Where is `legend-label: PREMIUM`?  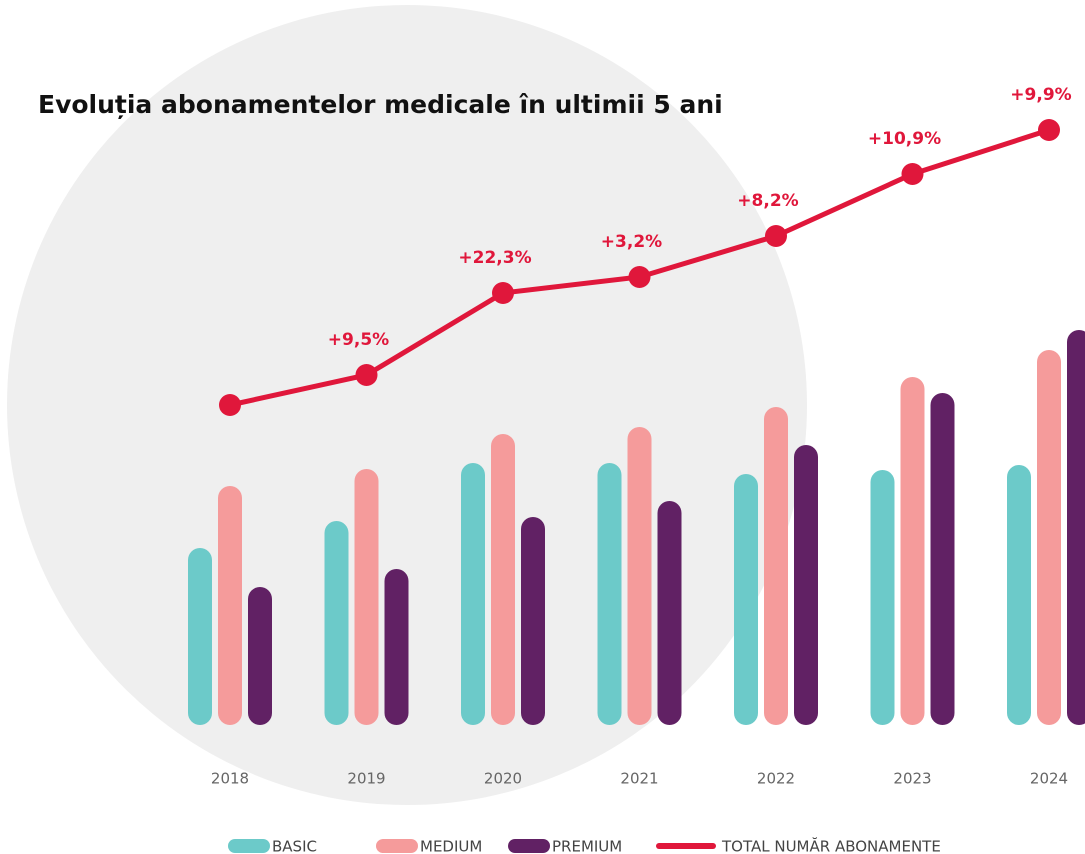 legend-label: PREMIUM is located at coordinates (587, 846).